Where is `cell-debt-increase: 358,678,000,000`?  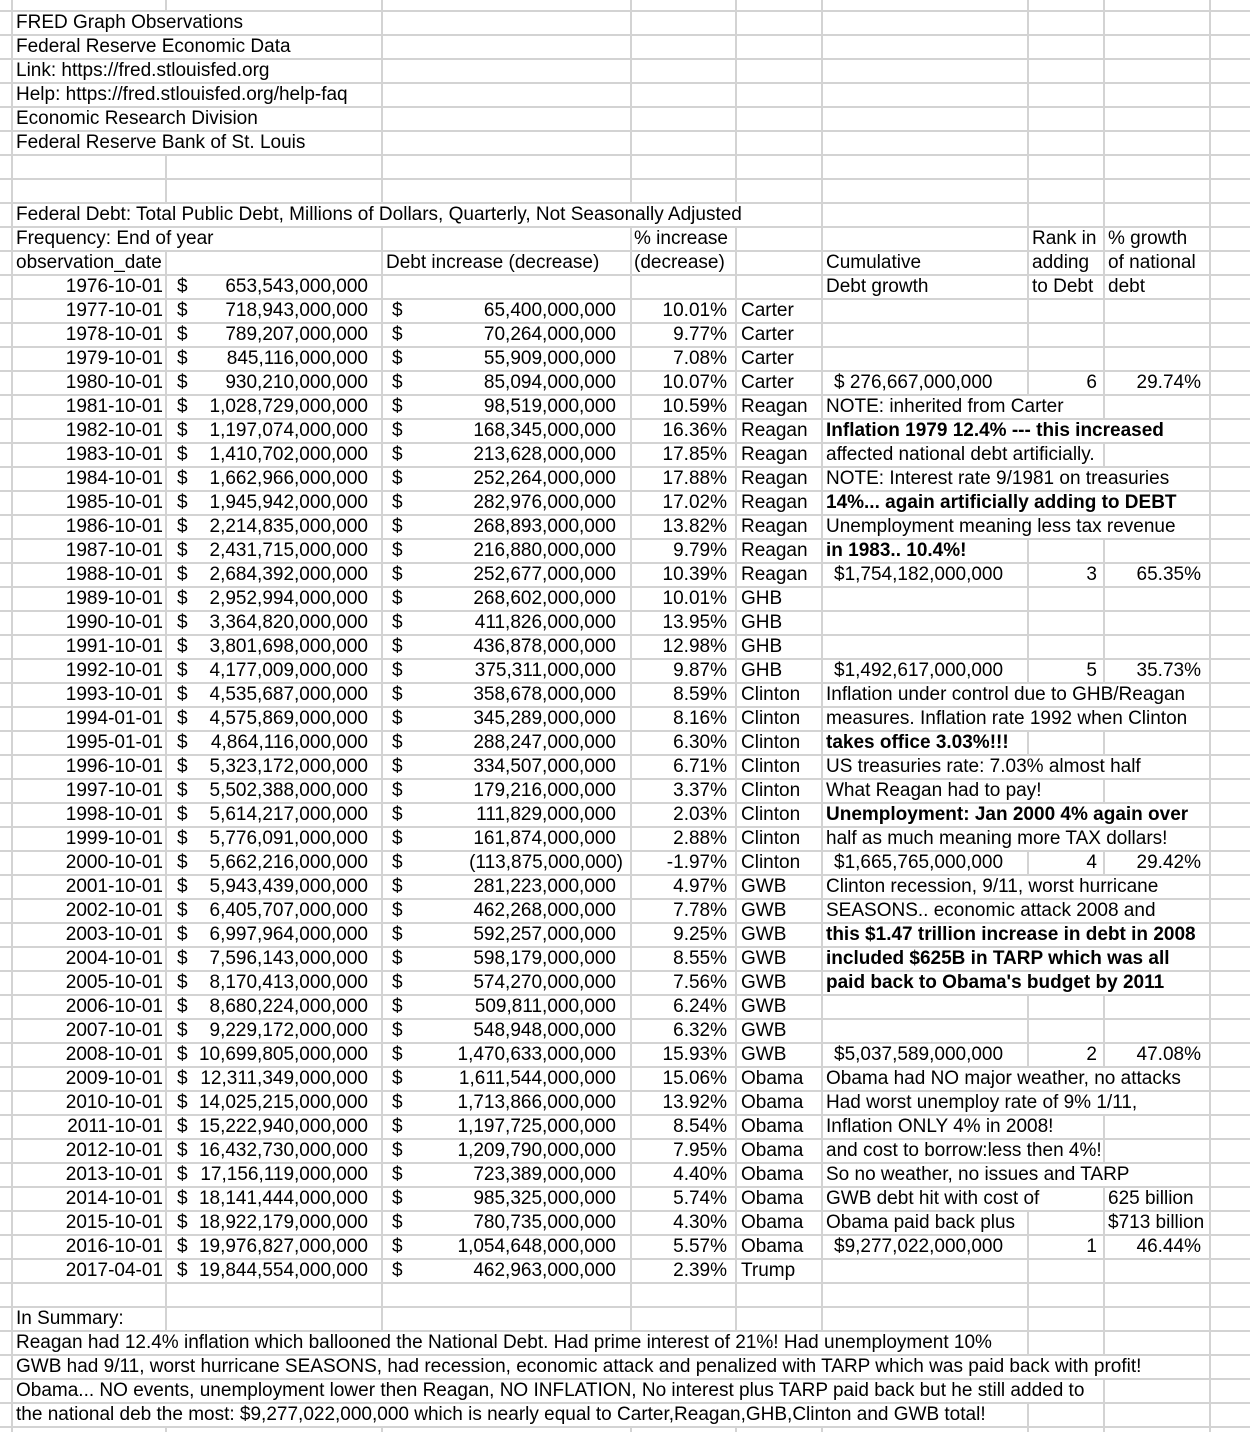 cell-debt-increase: 358,678,000,000 is located at coordinates (544, 695).